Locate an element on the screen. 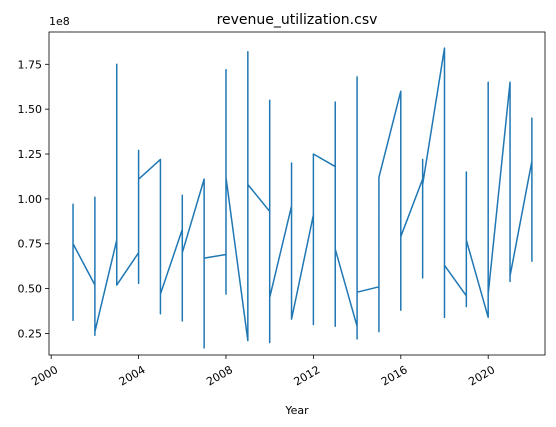 This screenshot has width=556, height=427. y-tick-label: 1.25 is located at coordinates (30, 154).